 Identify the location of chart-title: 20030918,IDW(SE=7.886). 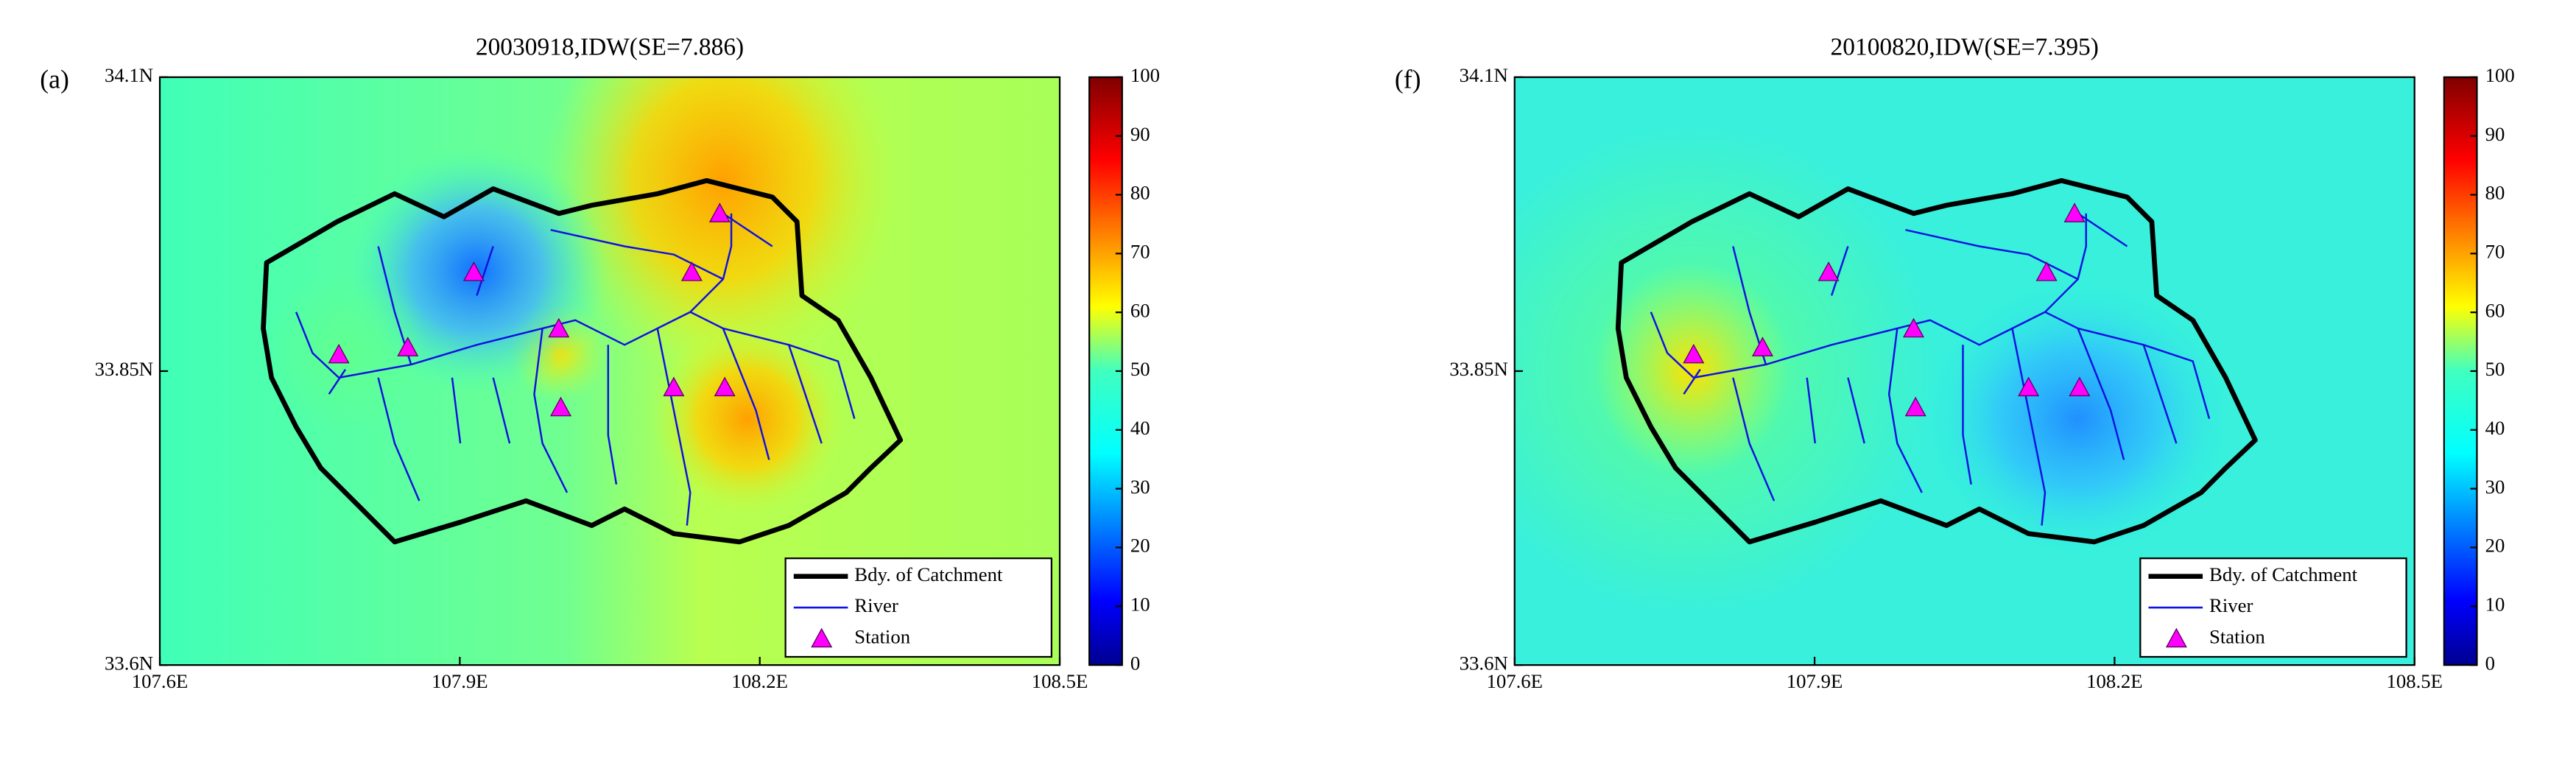
(610, 47).